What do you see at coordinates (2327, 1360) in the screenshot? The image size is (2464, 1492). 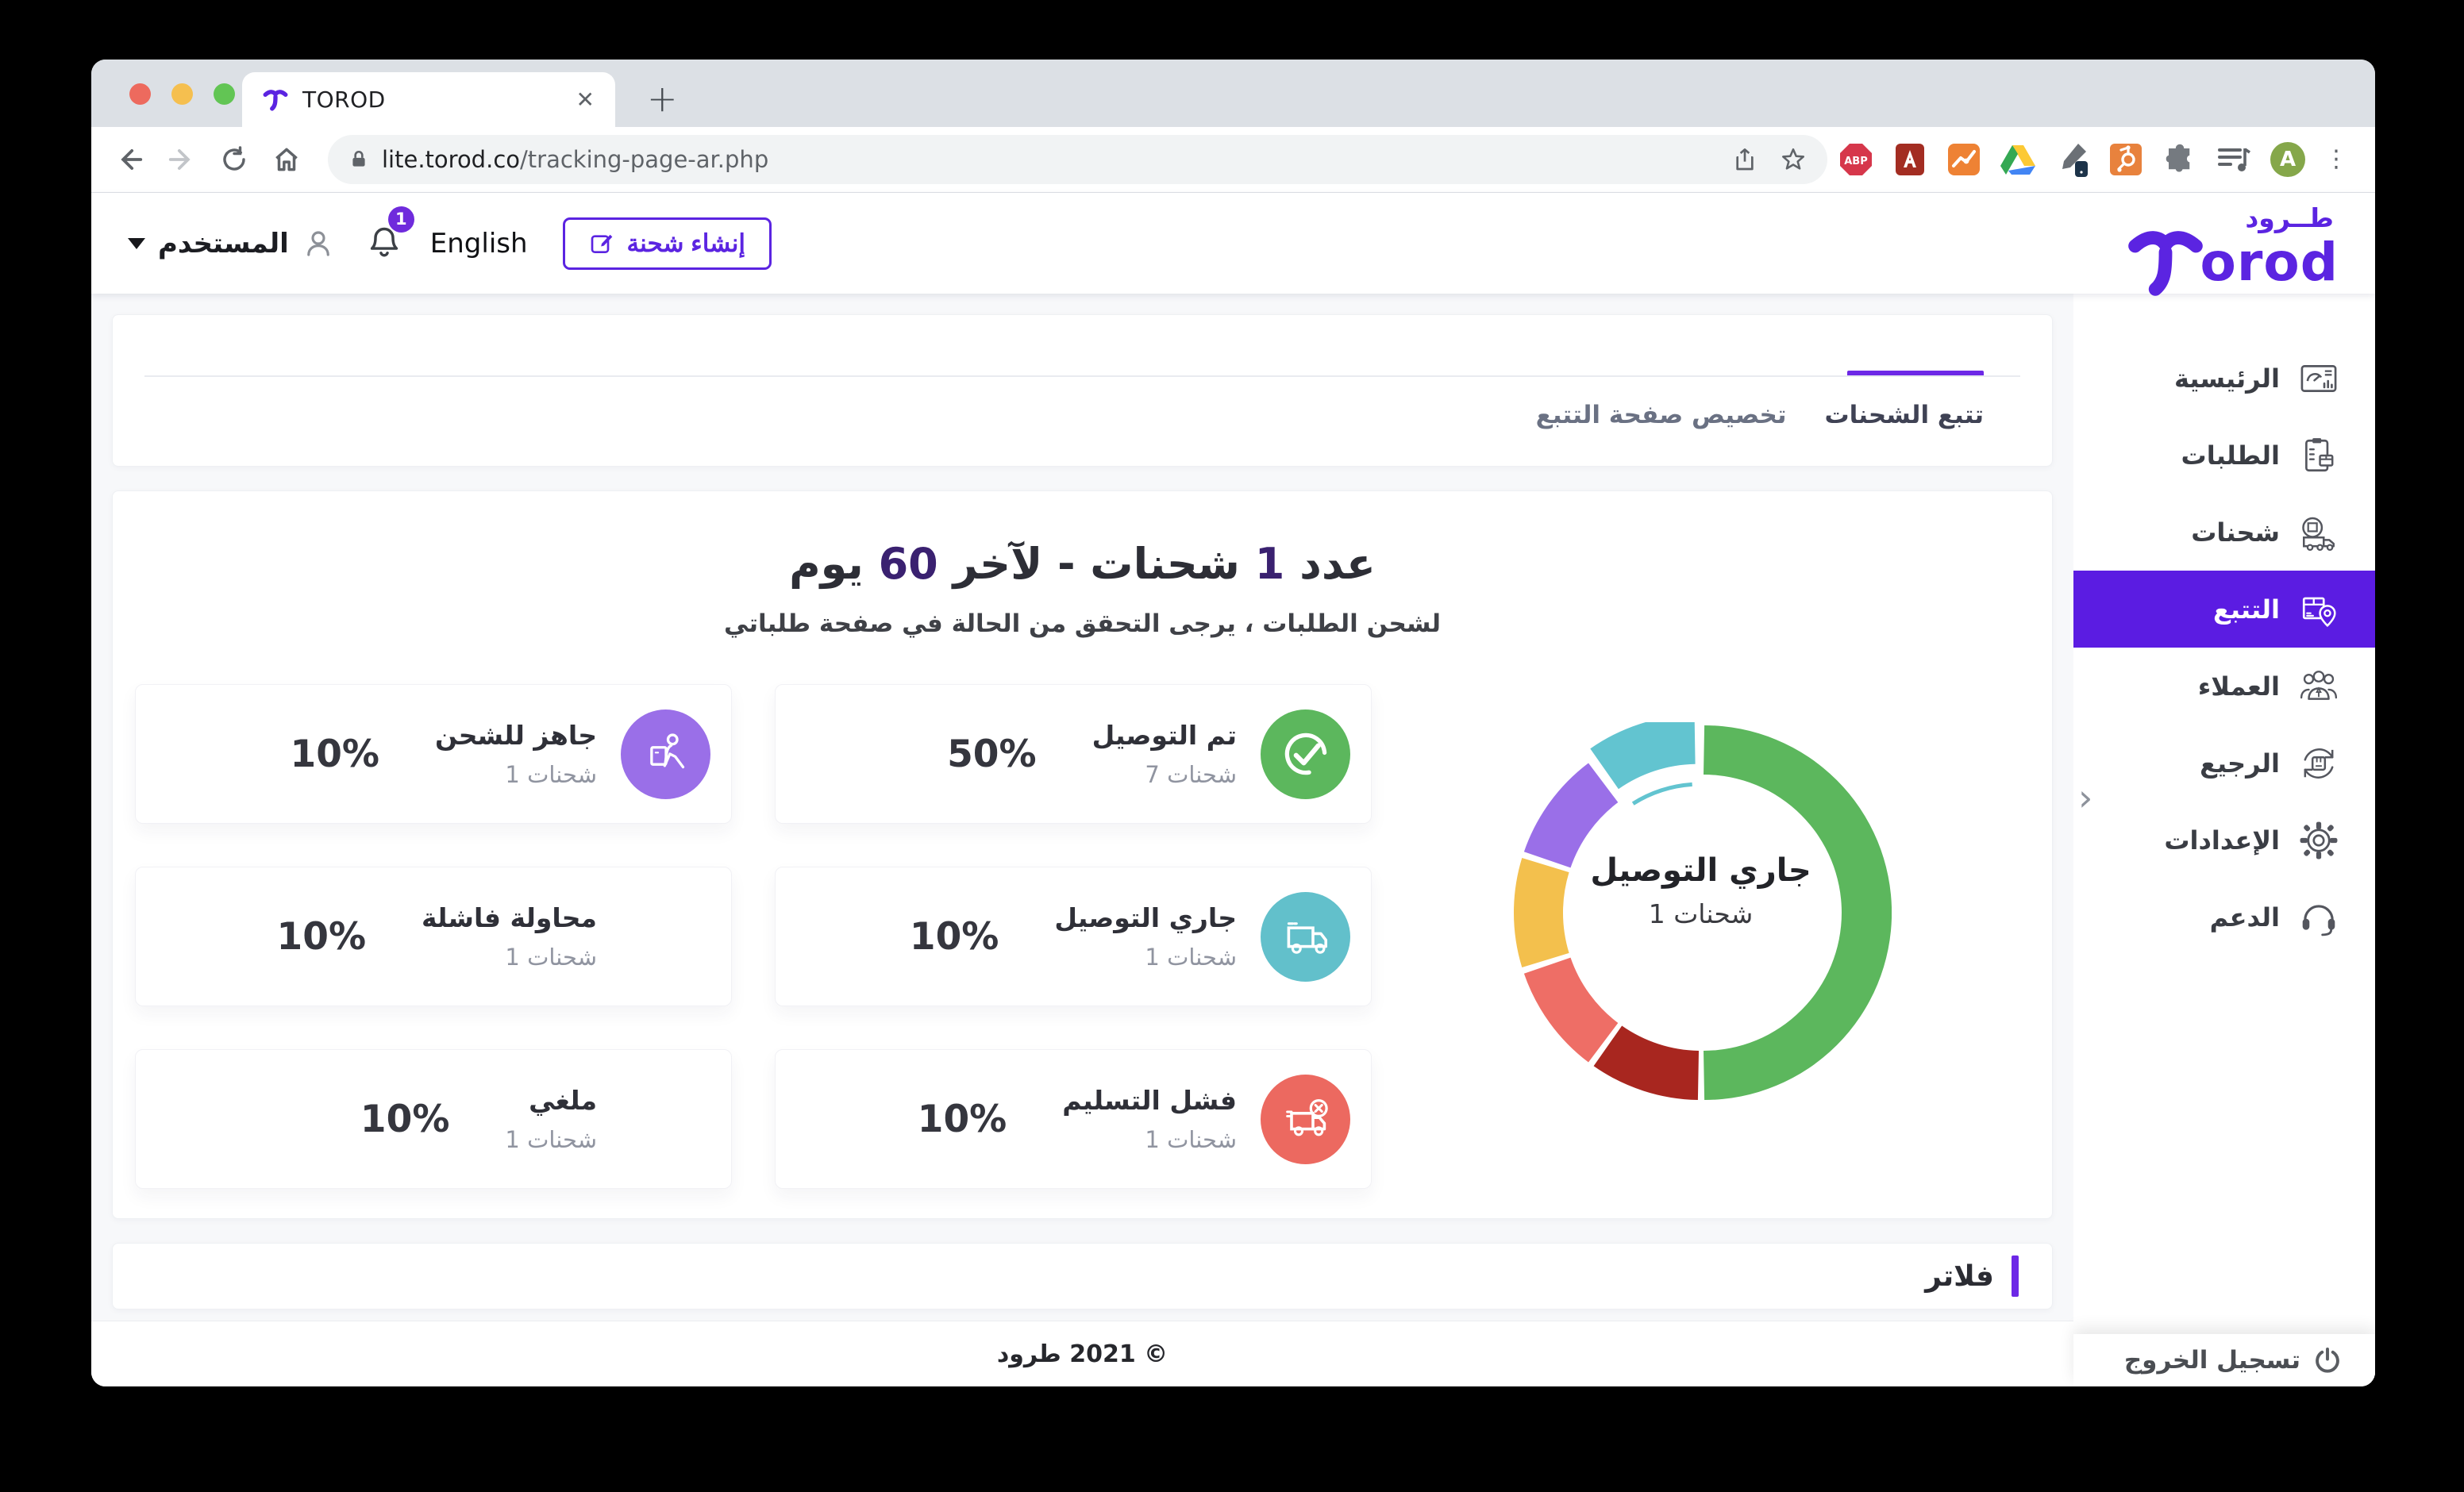 I see `power-icon` at bounding box center [2327, 1360].